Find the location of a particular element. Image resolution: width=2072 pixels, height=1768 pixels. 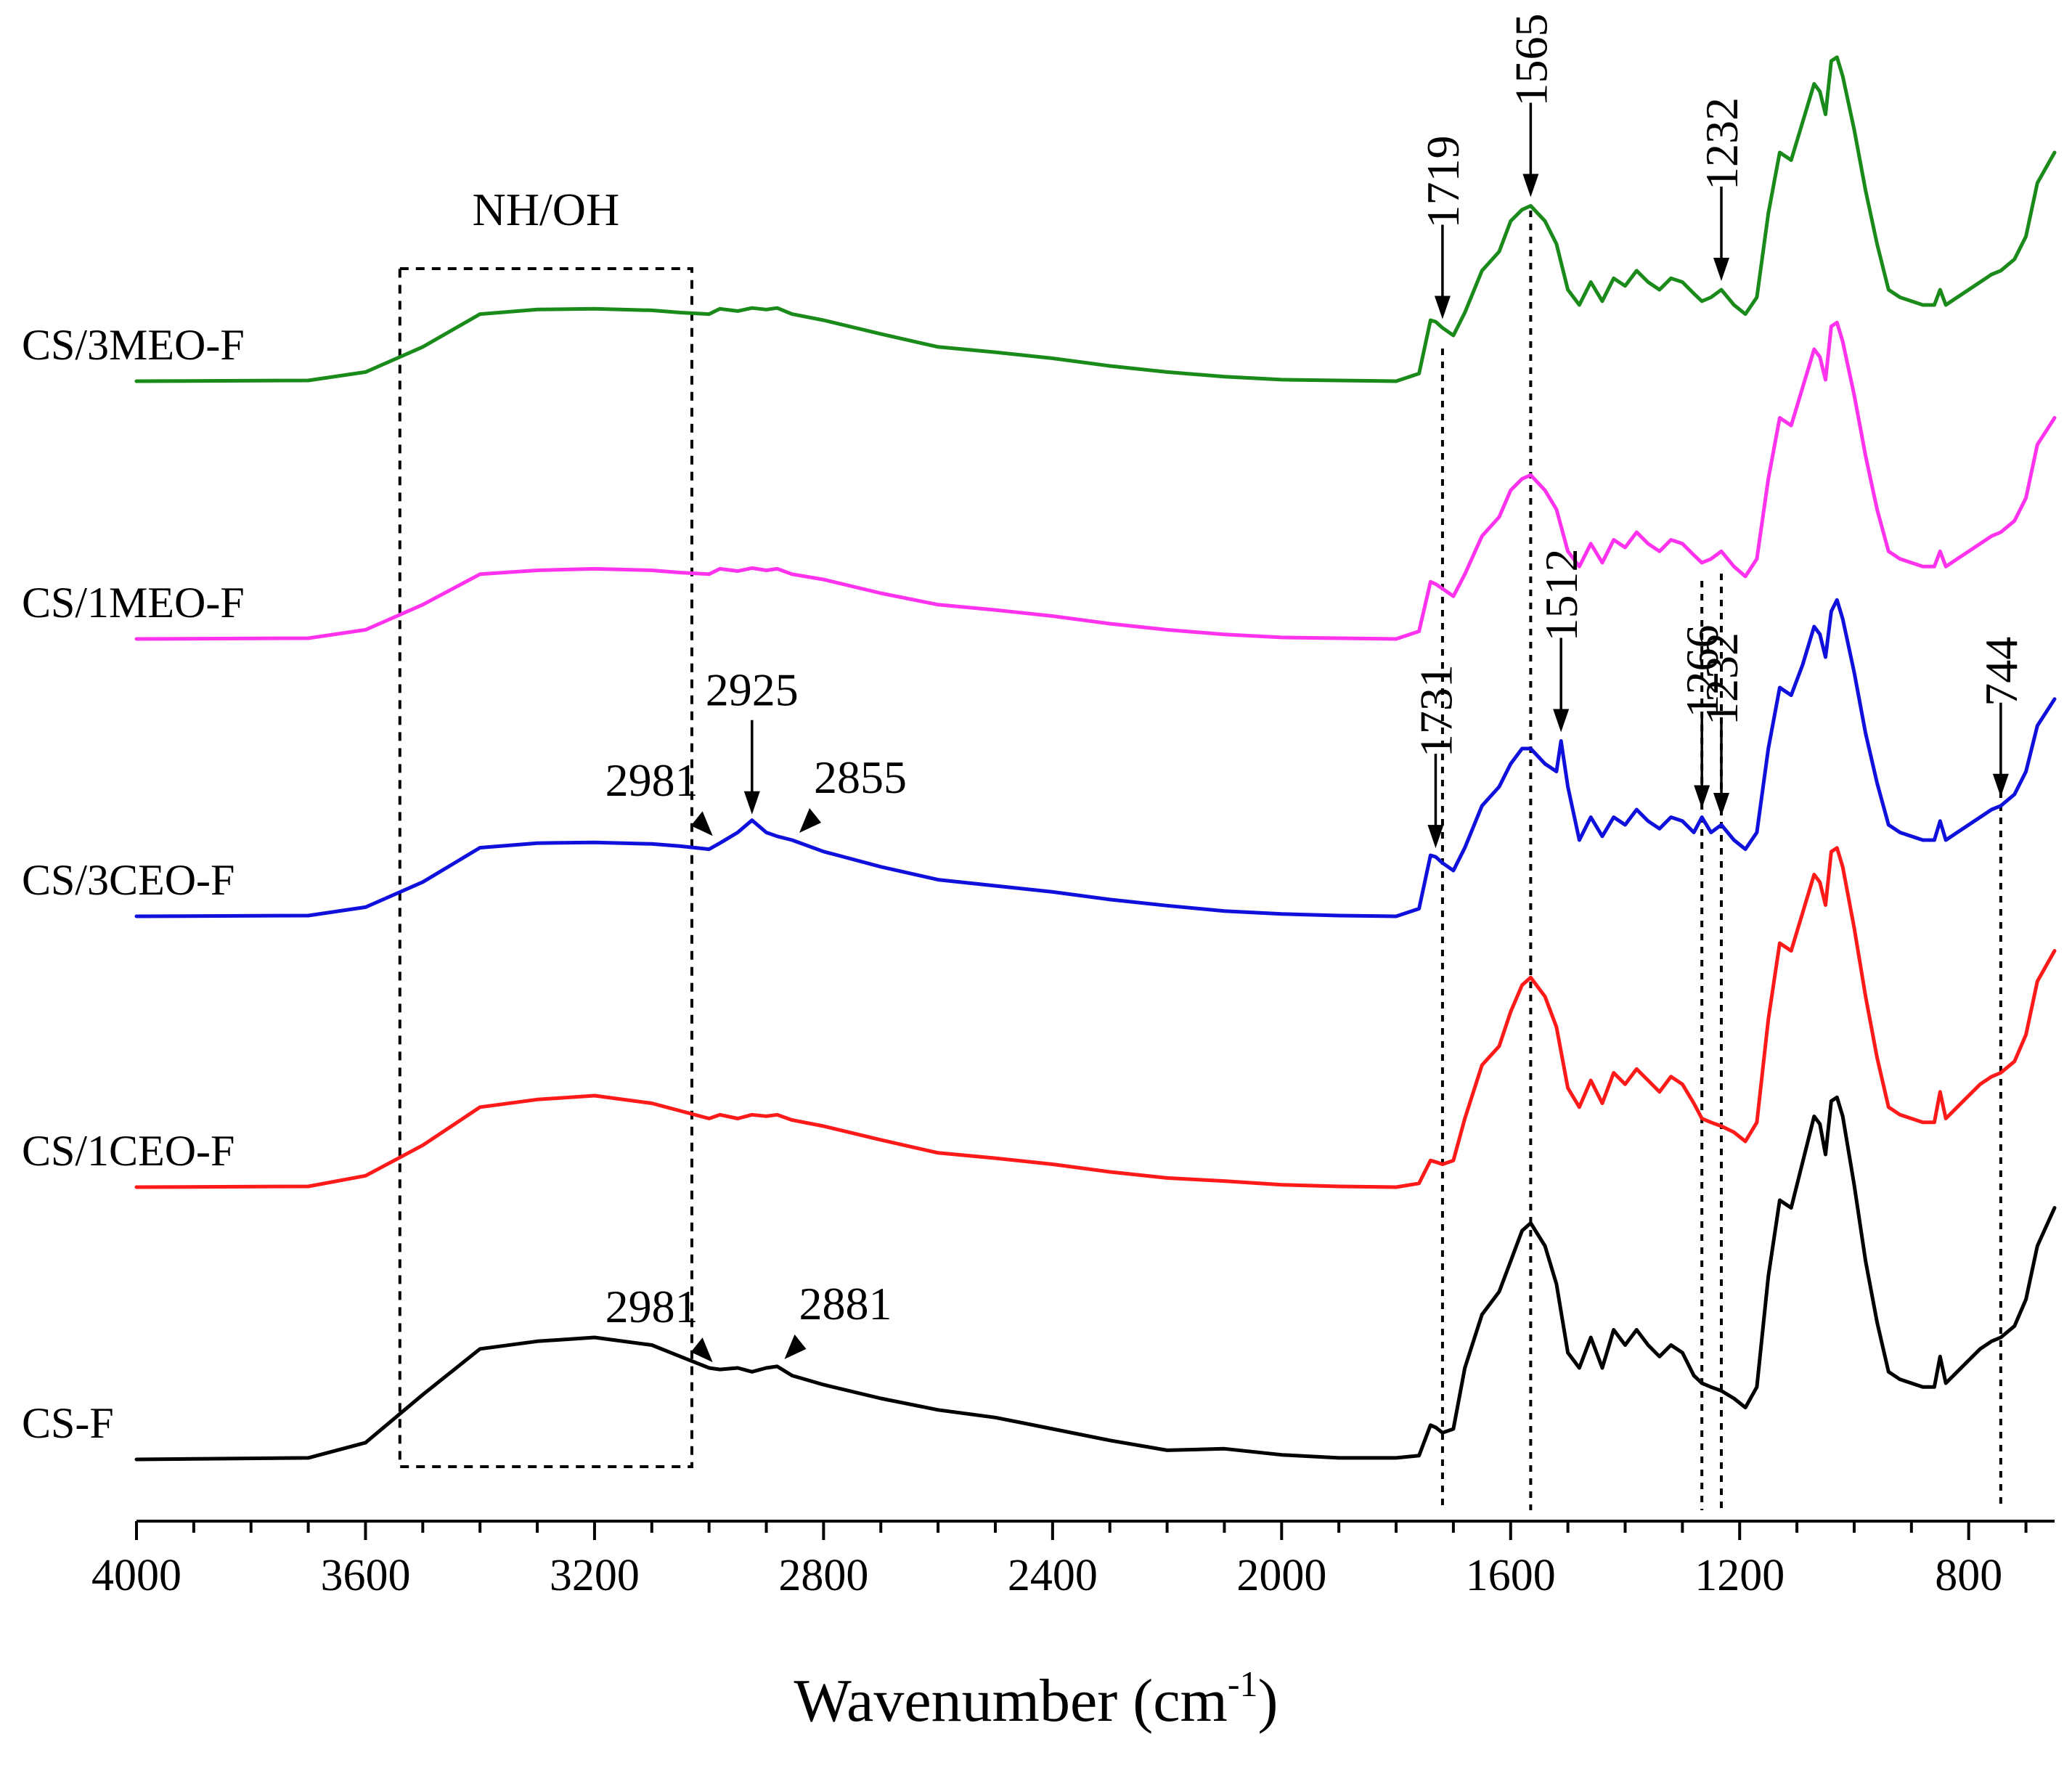

series-label: CS/1CEO-F is located at coordinates (128, 1151).